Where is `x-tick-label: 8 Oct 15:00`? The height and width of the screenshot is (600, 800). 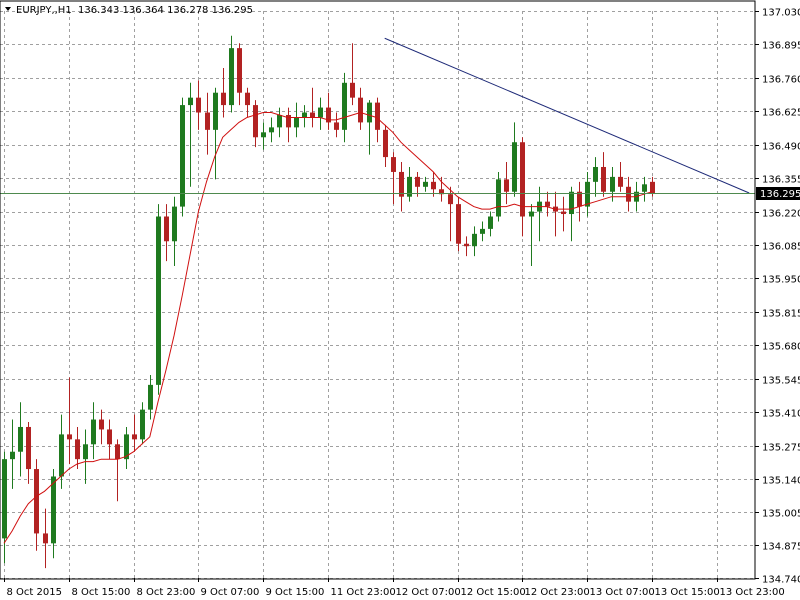 x-tick-label: 8 Oct 15:00 is located at coordinates (101, 592).